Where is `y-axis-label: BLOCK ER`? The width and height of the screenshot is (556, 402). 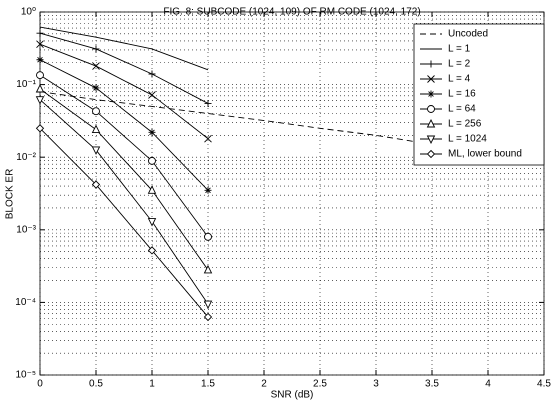 y-axis-label: BLOCK ER is located at coordinates (10, 194).